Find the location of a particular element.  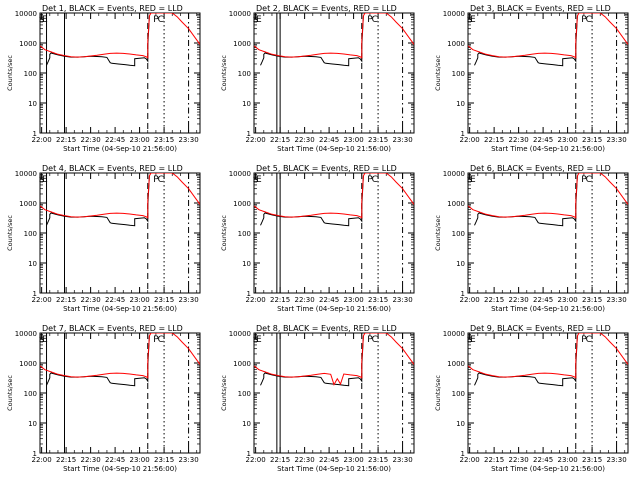

panel-title: Det 2, BLACK = Events, RED = LLD is located at coordinates (326, 8).